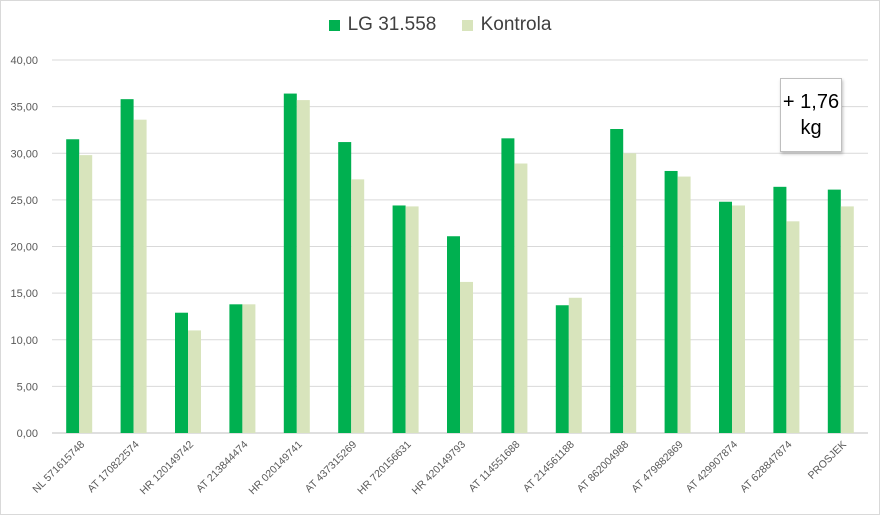  I want to click on legend-swatch-kontrola, so click(467, 25).